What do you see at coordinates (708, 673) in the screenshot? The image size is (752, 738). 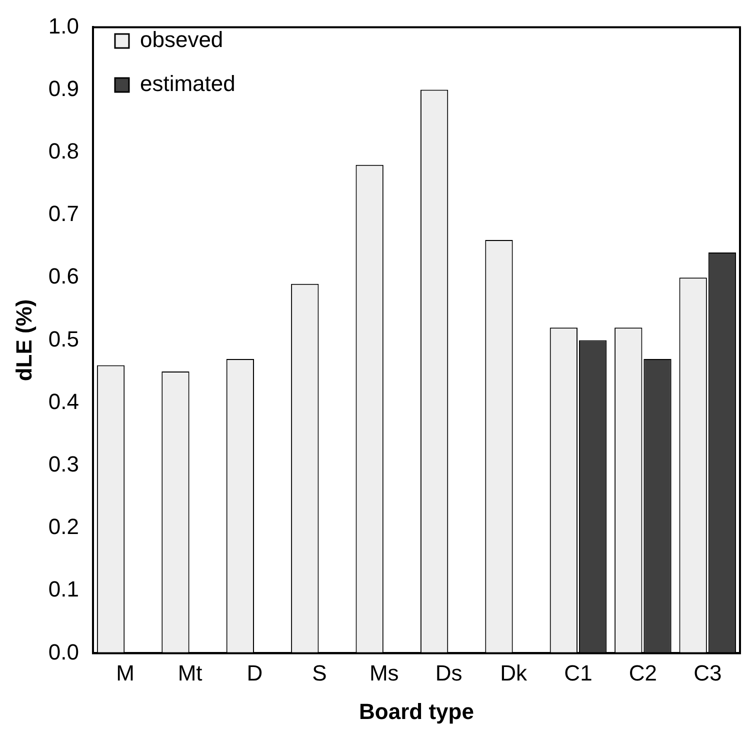 I see `x-tick-label: C3` at bounding box center [708, 673].